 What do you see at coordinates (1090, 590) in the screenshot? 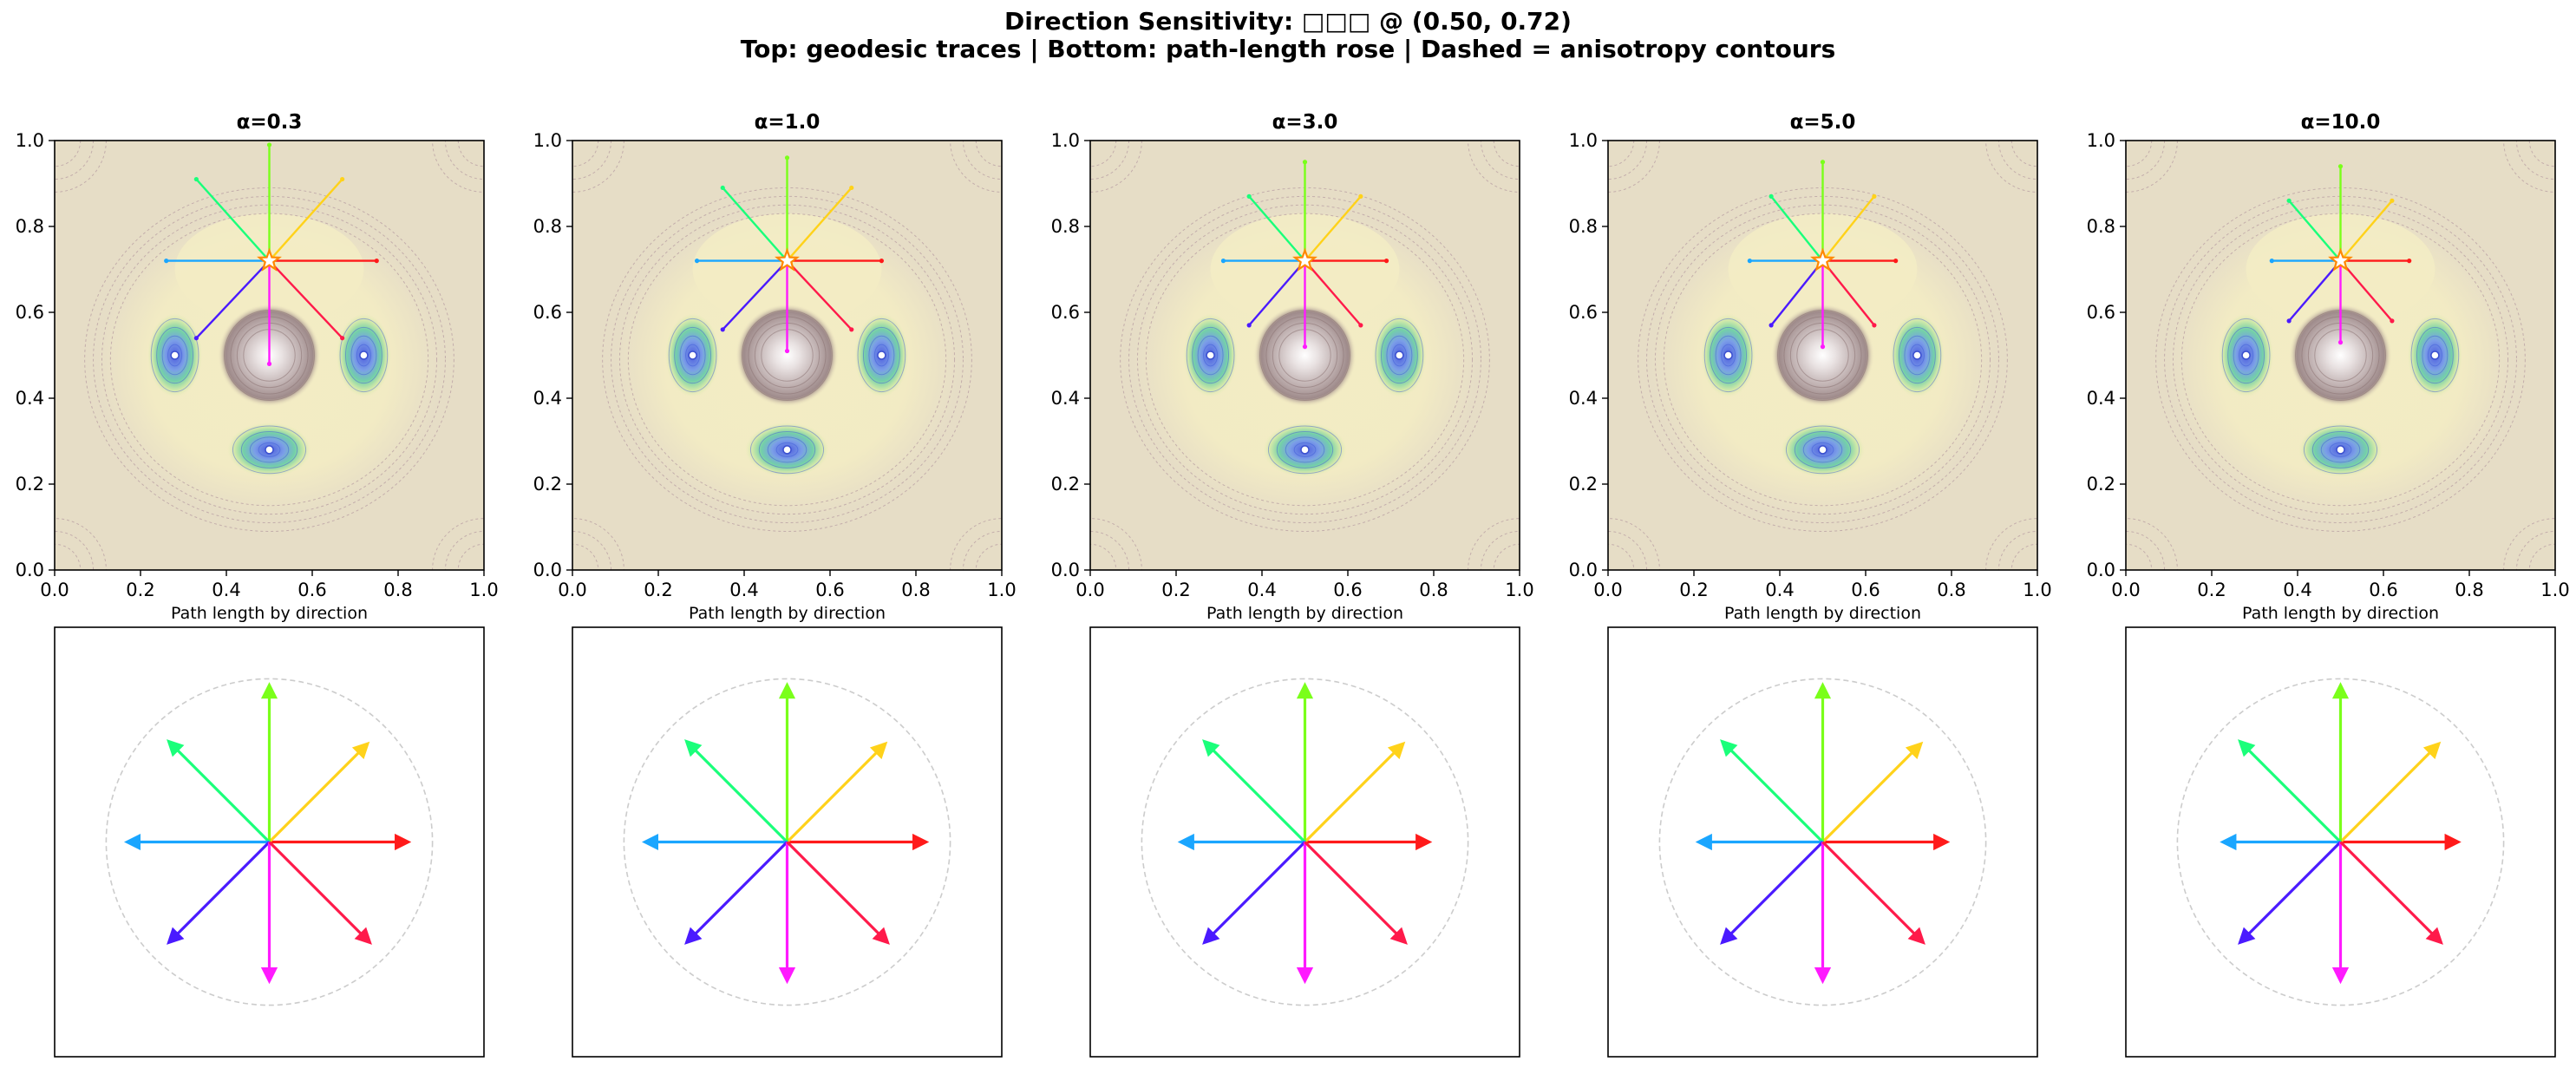
I see `x-tick-label: 0.0` at bounding box center [1090, 590].